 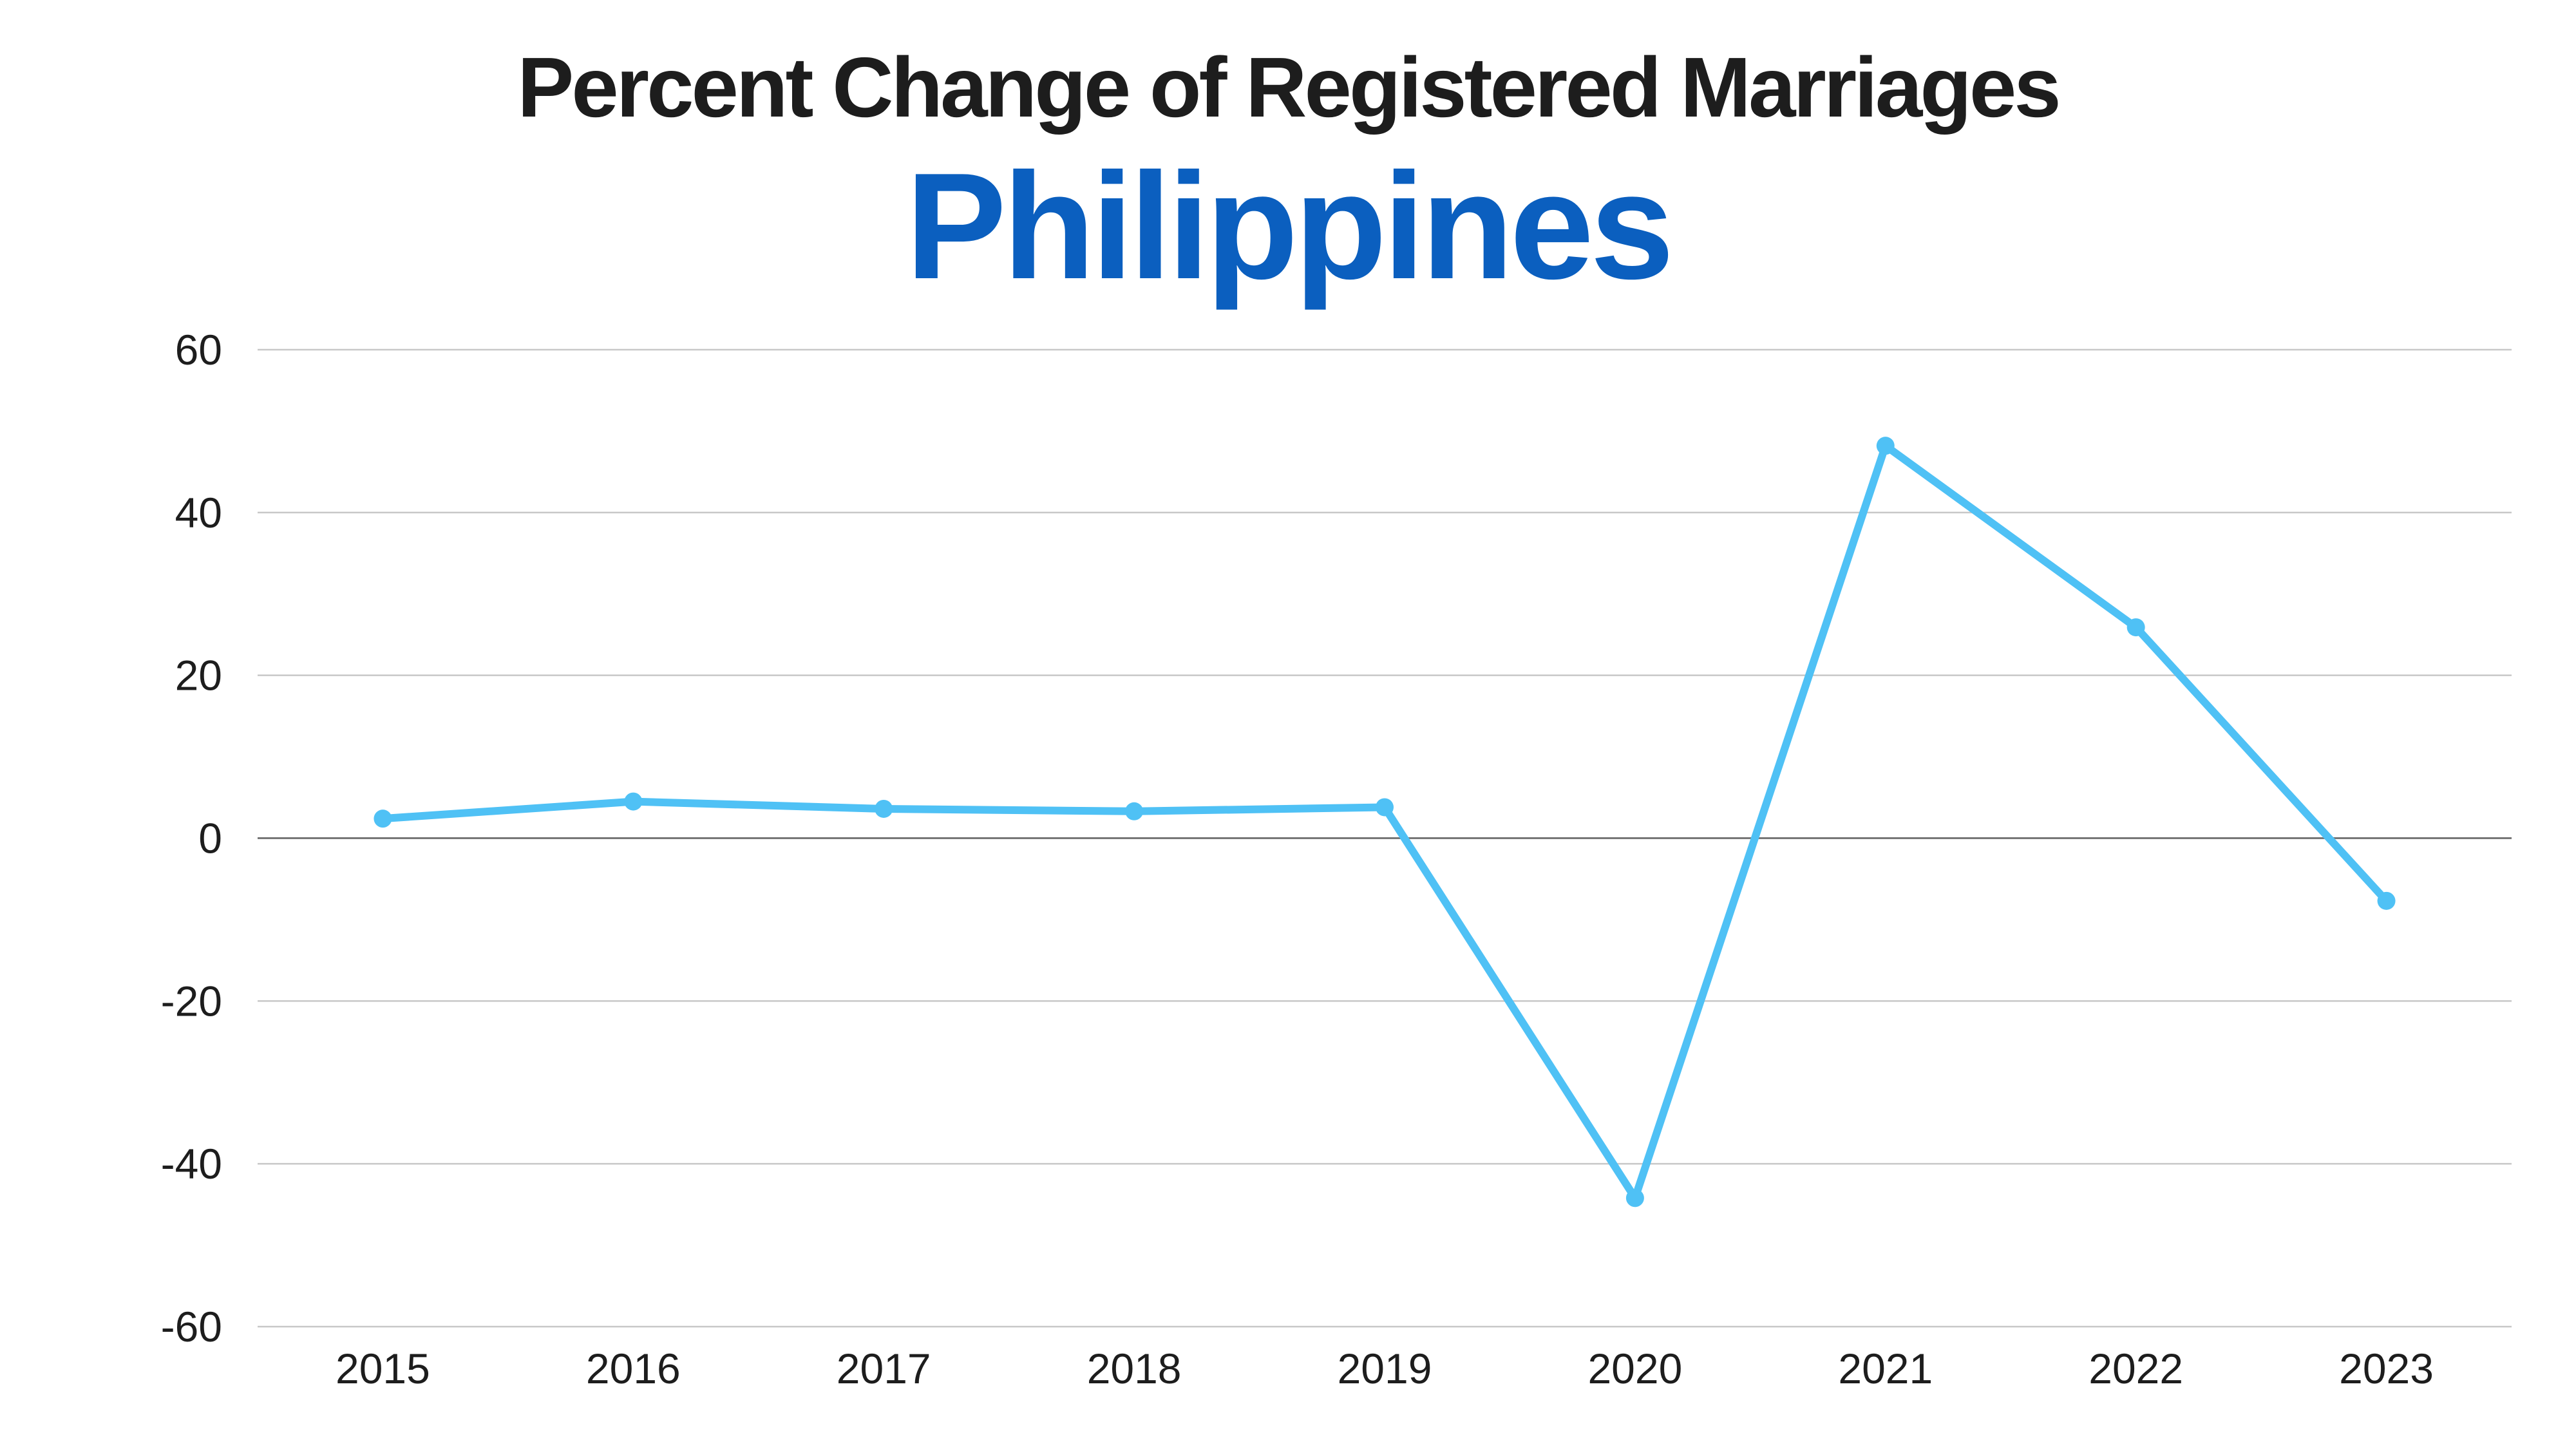 I want to click on x-axis-ticks: 2015 2016 2017 2018 2019 2020 2021 2022 2023, so click(x=1385, y=1368).